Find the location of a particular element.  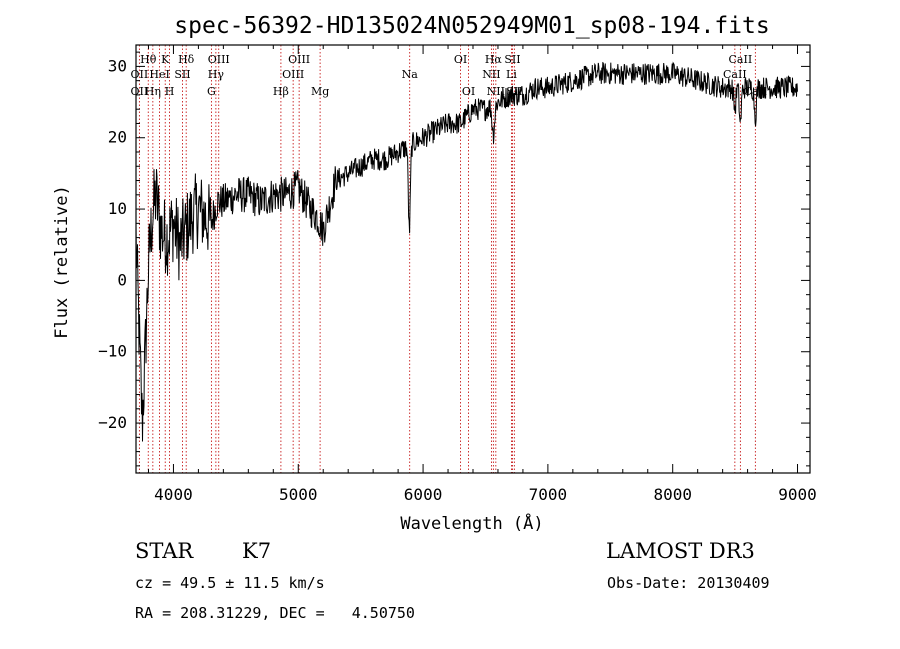

line-marker-label: Hβ is located at coordinates (281, 91).